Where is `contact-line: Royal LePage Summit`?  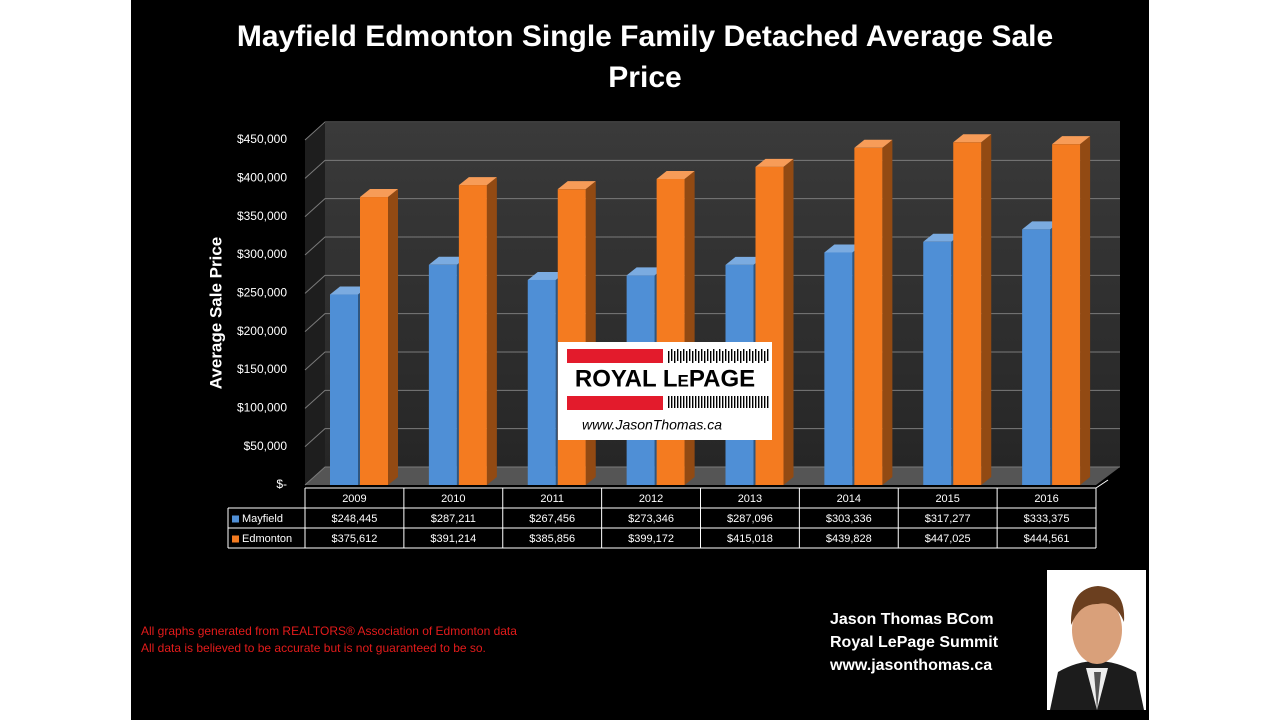
contact-line: Royal LePage Summit is located at coordinates (914, 642).